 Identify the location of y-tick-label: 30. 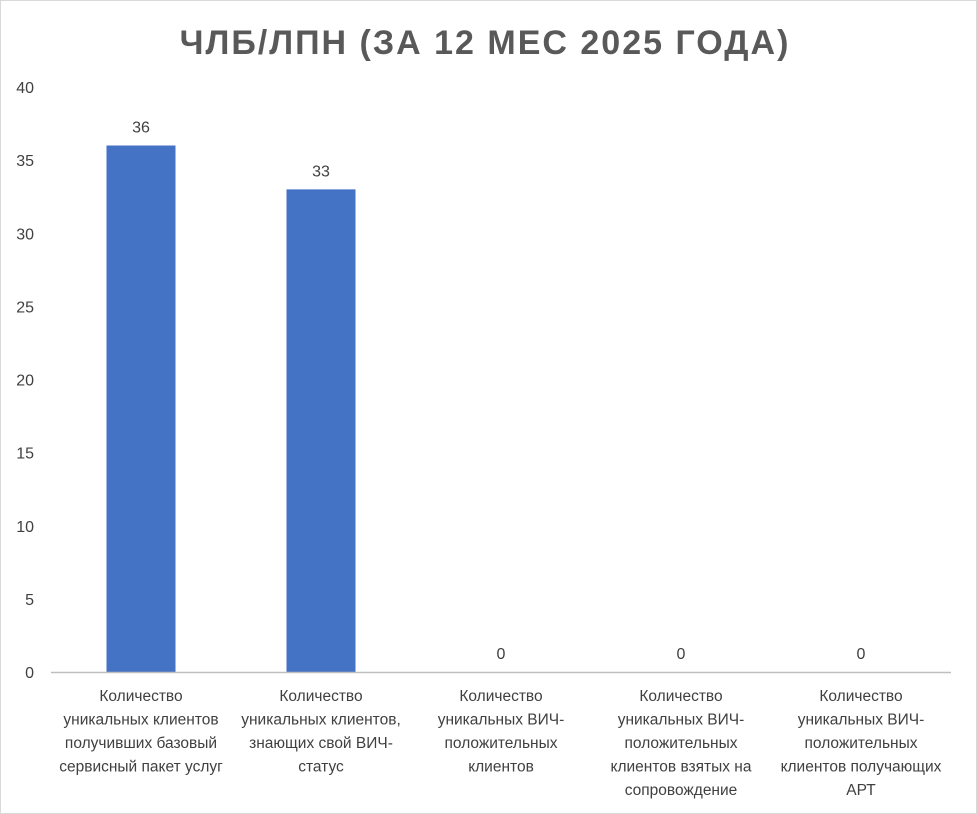
(25, 234).